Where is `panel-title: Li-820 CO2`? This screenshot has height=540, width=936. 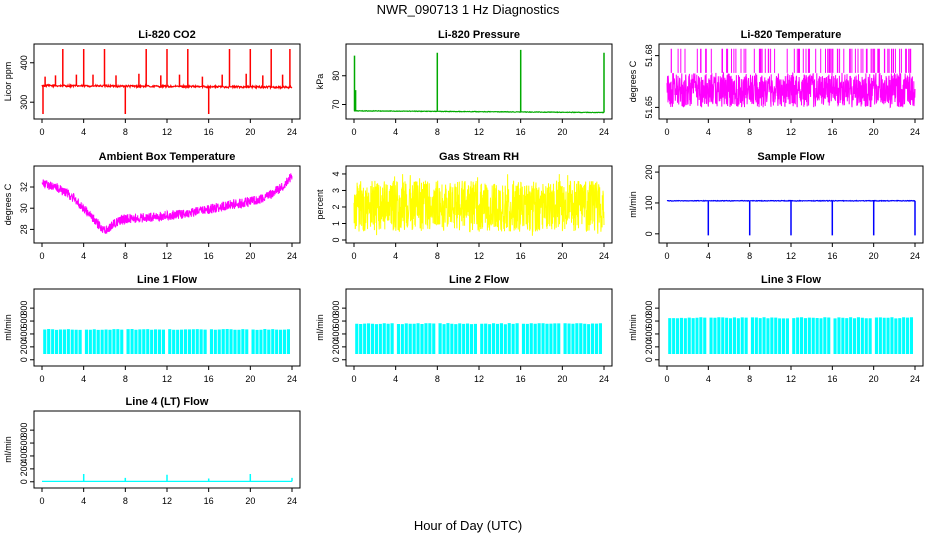
panel-title: Li-820 CO2 is located at coordinates (166, 35).